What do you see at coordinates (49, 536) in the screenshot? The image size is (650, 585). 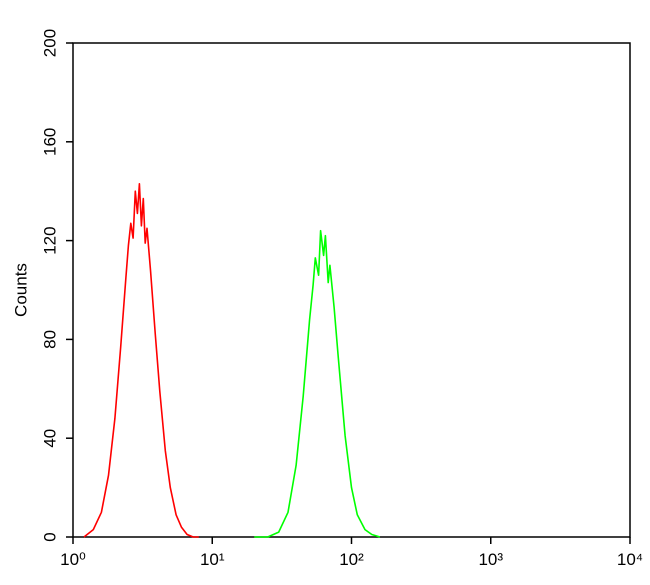 I see `y-tick-label: 0` at bounding box center [49, 536].